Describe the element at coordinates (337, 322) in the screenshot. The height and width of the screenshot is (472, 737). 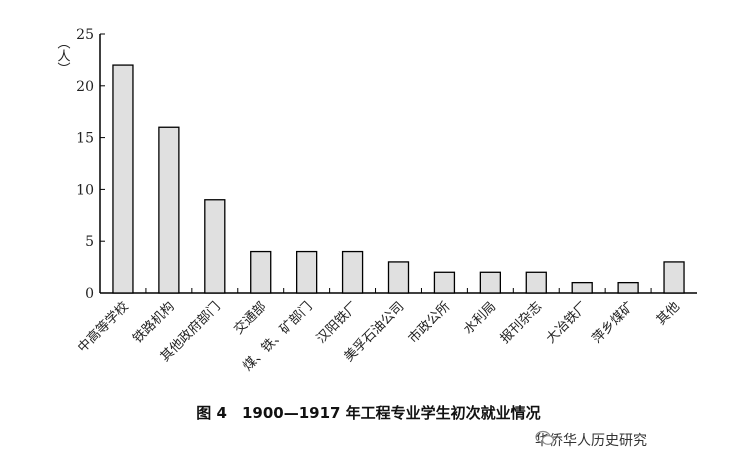
I see `x-tick-label: 汉阳铁厂` at that location.